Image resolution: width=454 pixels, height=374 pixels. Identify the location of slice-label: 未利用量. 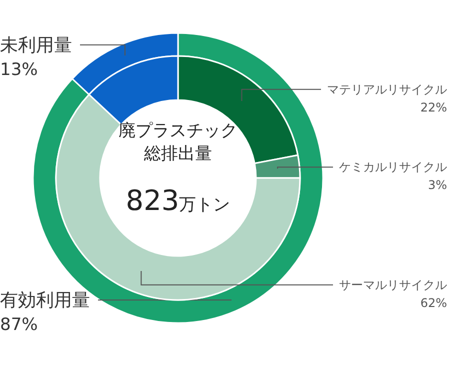
(36, 45).